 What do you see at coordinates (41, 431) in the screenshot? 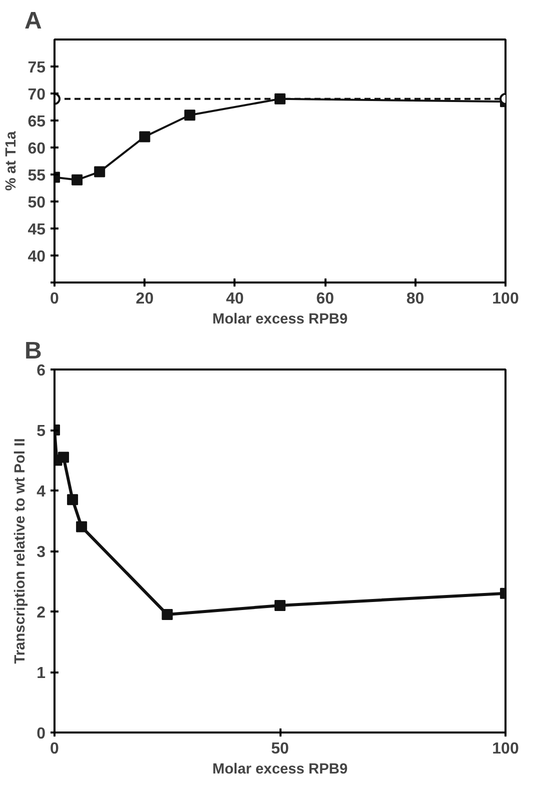
I see `y-tick-label: 5` at bounding box center [41, 431].